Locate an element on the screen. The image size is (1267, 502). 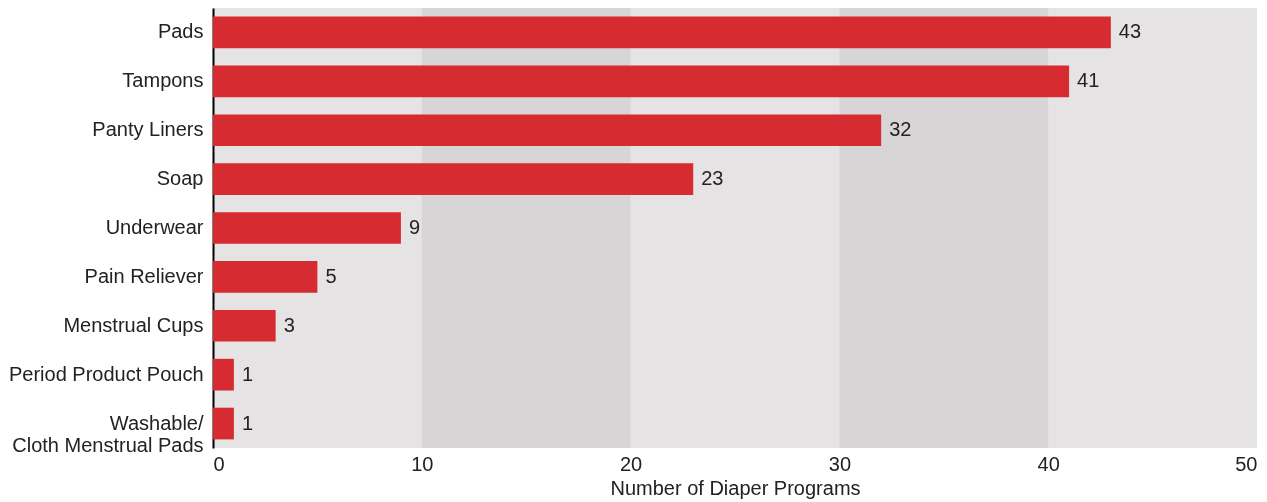
y-tick-label: Underwear is located at coordinates (154, 227).